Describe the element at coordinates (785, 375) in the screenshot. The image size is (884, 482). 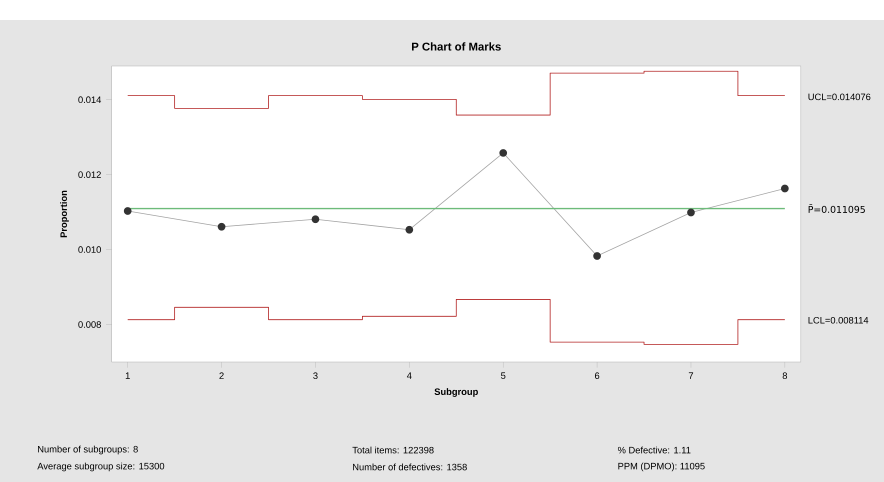
I see `x-tick-label: 8` at that location.